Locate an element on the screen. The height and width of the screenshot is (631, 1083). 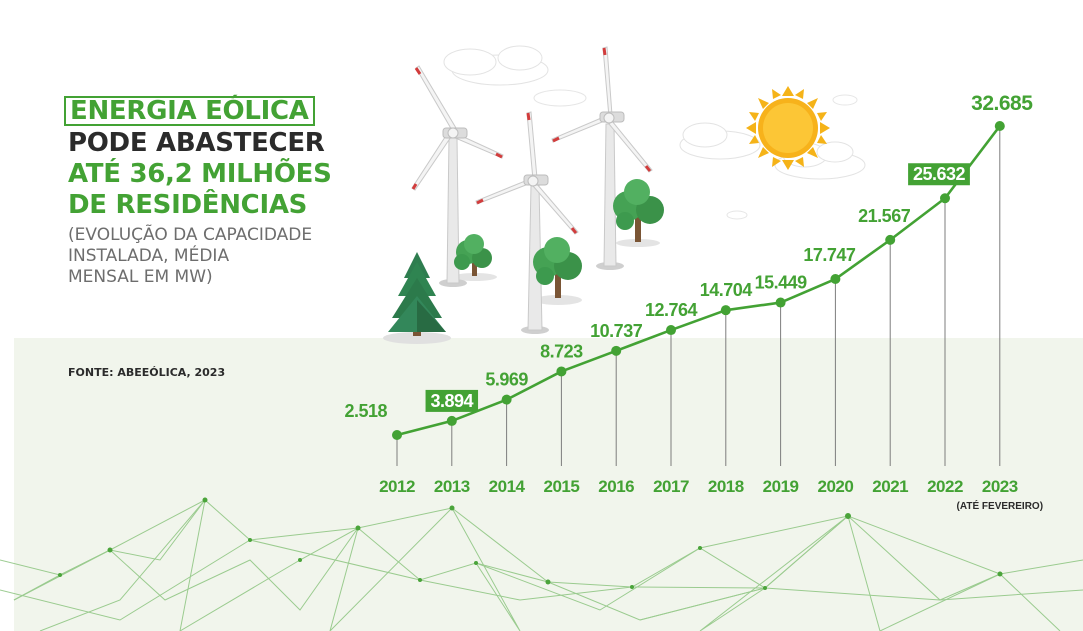
headline-line-1: ENERGIA EÓLICA is located at coordinates (189, 111).